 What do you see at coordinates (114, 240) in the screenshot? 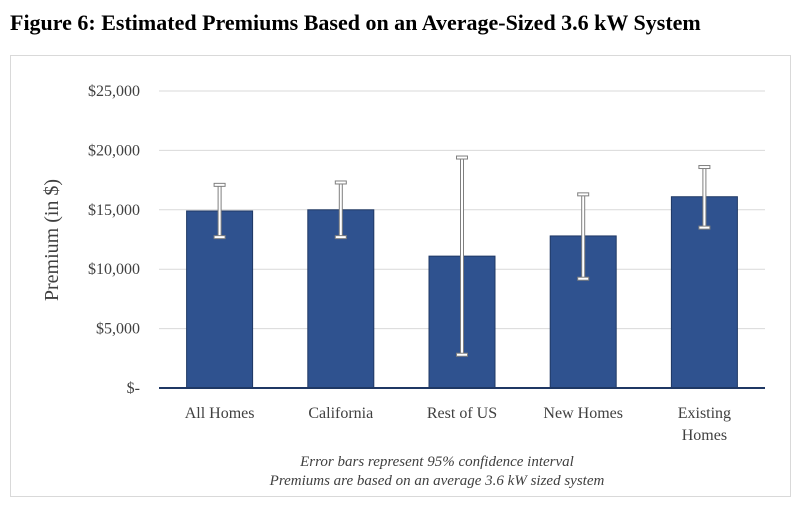
I see `y-axis: $- $5,000 $10,000 $15,000 $20,000 $25,000` at bounding box center [114, 240].